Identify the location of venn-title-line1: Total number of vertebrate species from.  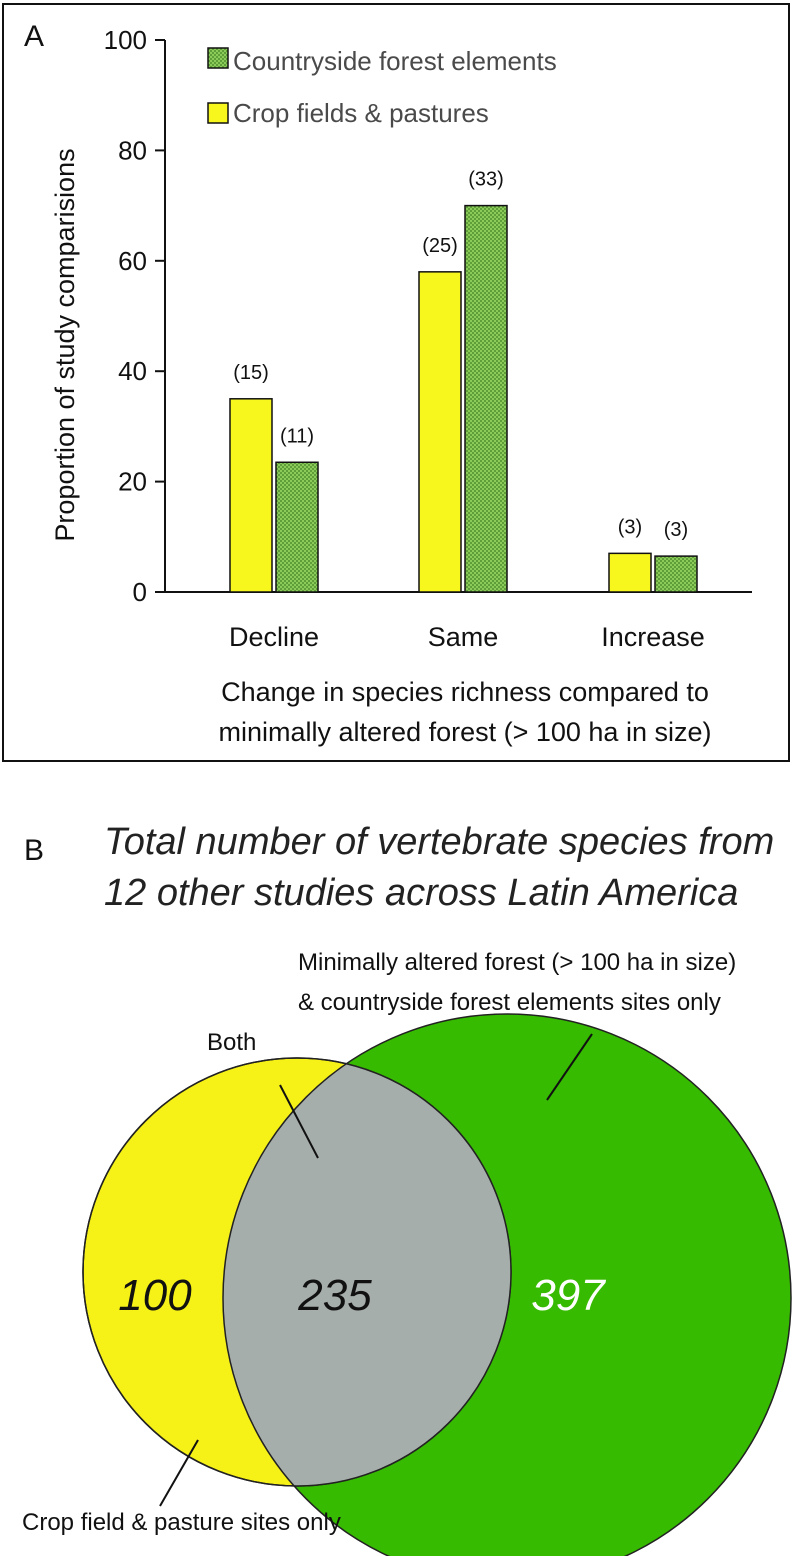
(439, 842).